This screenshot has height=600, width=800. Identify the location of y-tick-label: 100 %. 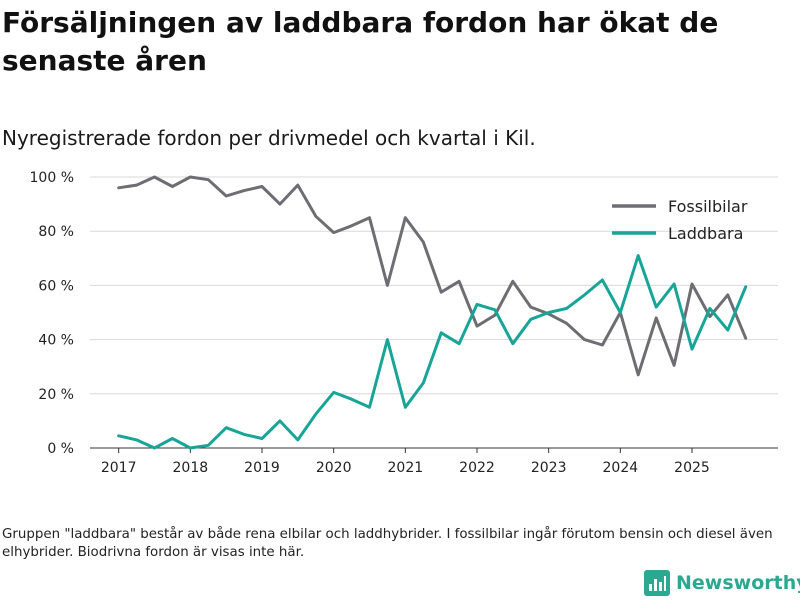
(52, 178).